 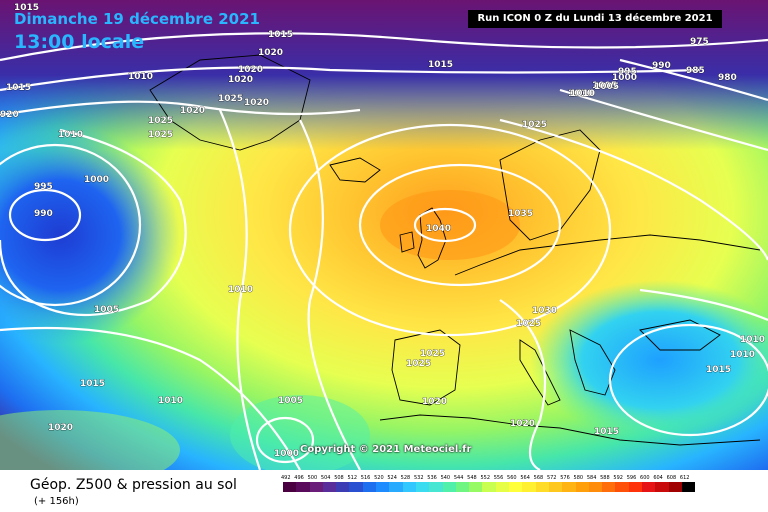 I want to click on isobar-label: 920, so click(x=9, y=115).